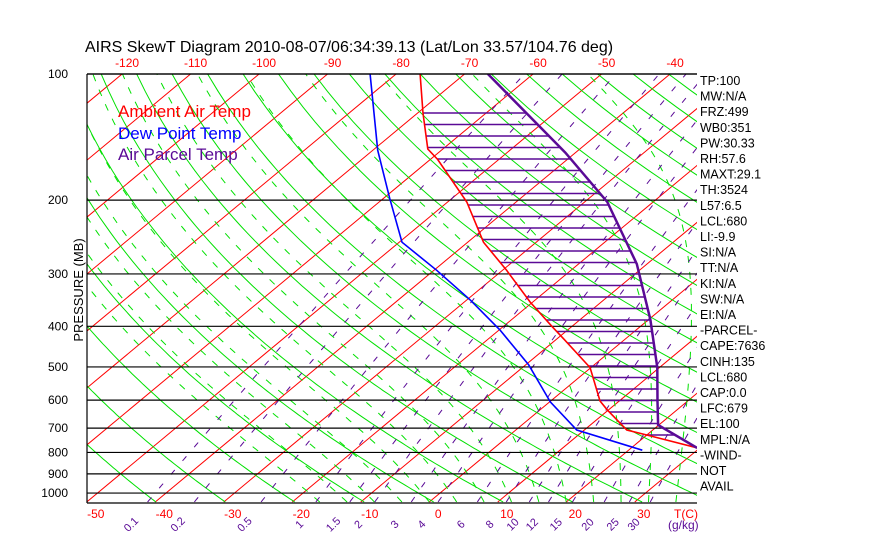 This screenshot has width=870, height=560. I want to click on mixing-ratio-tick-label: 12, so click(532, 524).